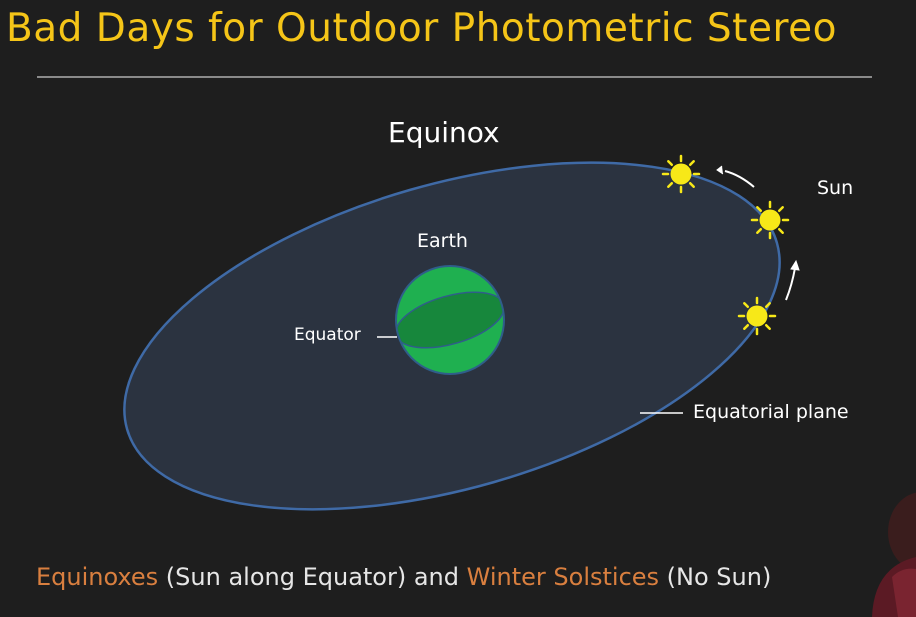  What do you see at coordinates (442, 241) in the screenshot?
I see `earth-label: Earth` at bounding box center [442, 241].